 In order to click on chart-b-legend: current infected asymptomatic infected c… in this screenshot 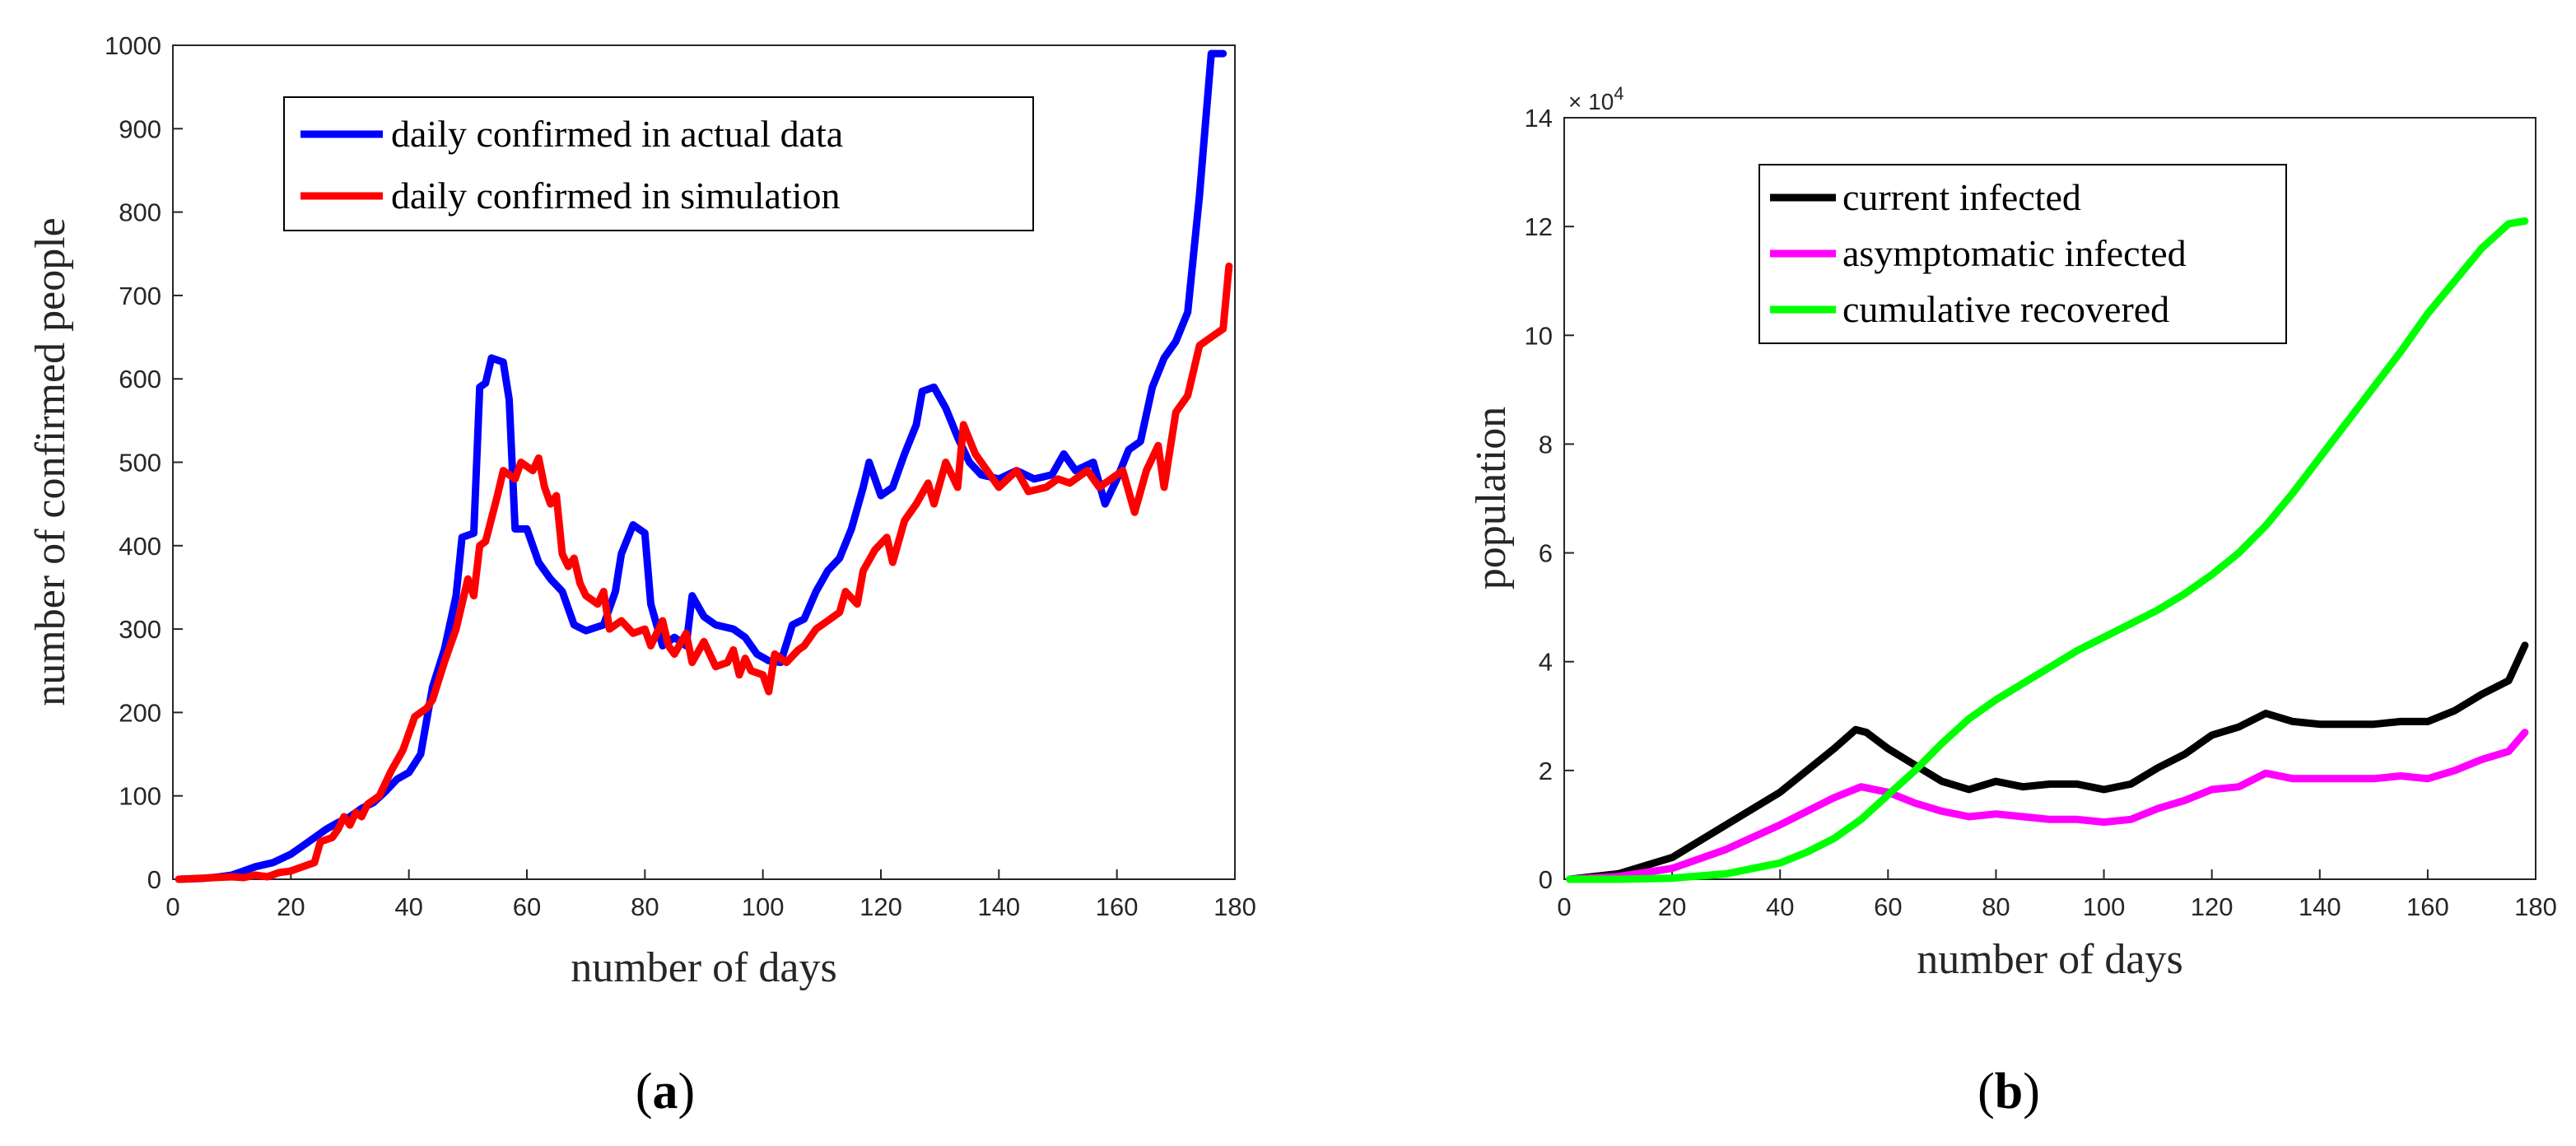, I will do `click(2023, 254)`.